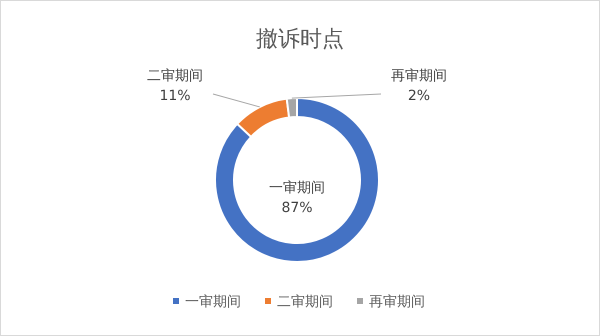 The image size is (600, 336). I want to click on slice-label: 再审期间, so click(419, 76).